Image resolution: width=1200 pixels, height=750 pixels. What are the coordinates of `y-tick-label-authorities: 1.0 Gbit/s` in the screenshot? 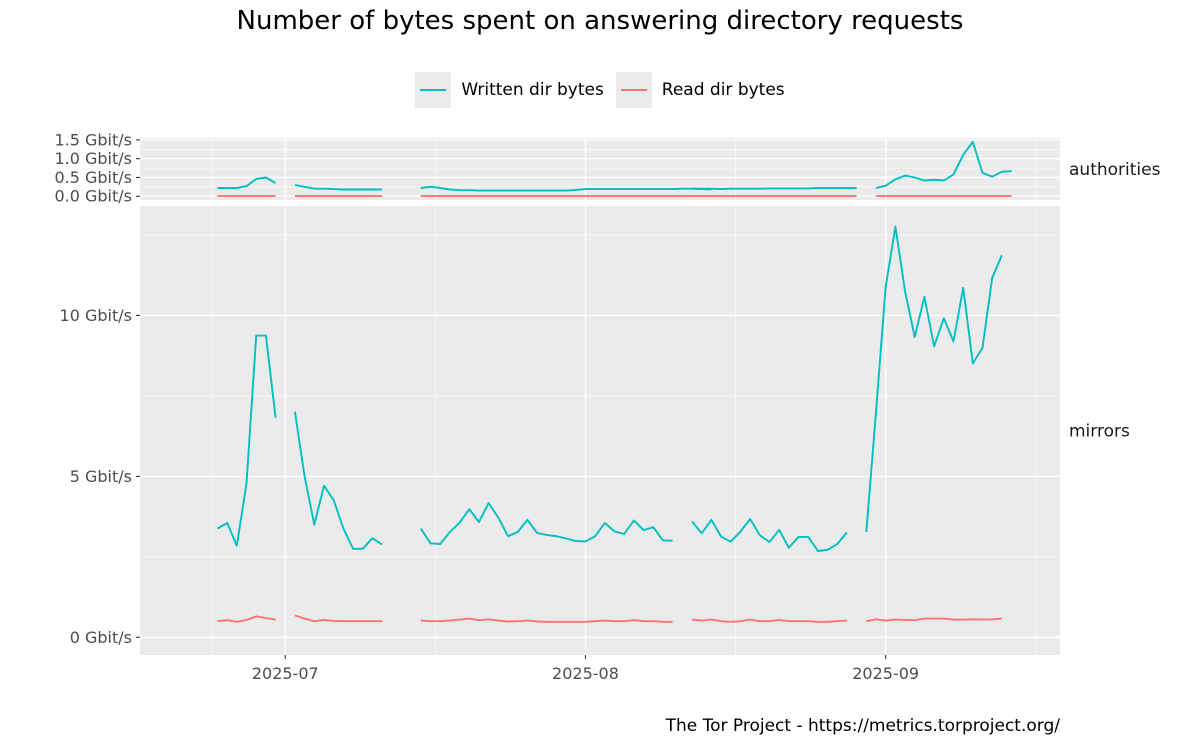 It's located at (93, 158).